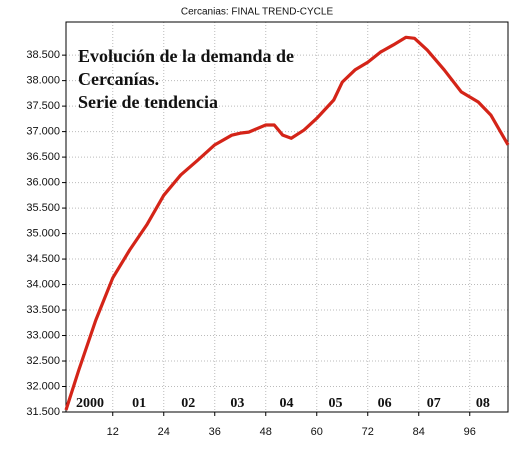 The image size is (514, 450). Describe the element at coordinates (113, 432) in the screenshot. I see `x-tick-label: 12` at that location.